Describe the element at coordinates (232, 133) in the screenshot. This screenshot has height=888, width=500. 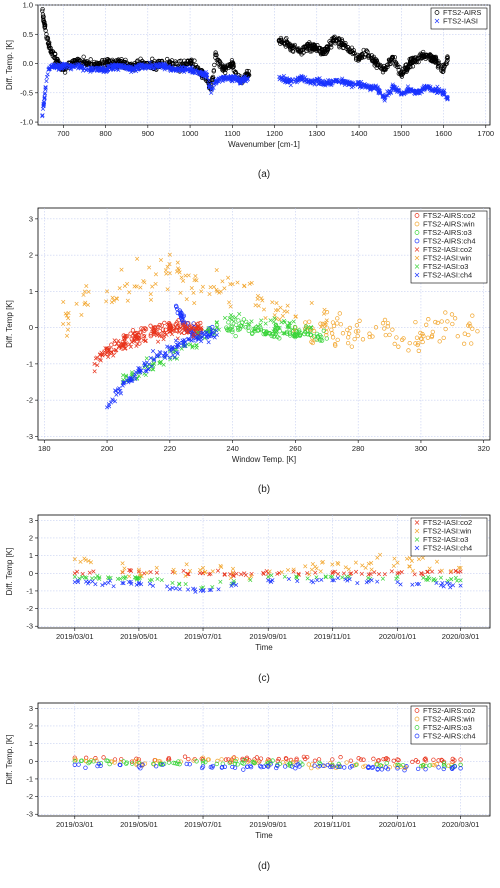
I see `x-tick-label: 1100` at that location.